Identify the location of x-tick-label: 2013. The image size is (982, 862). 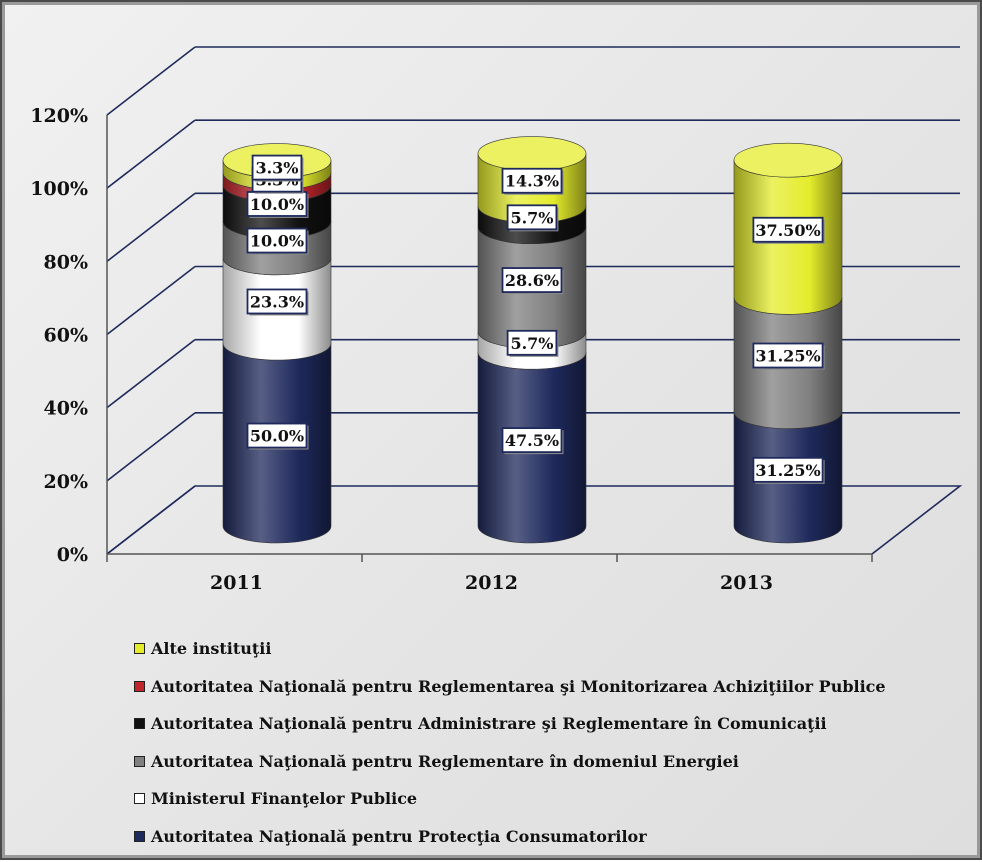
(746, 583).